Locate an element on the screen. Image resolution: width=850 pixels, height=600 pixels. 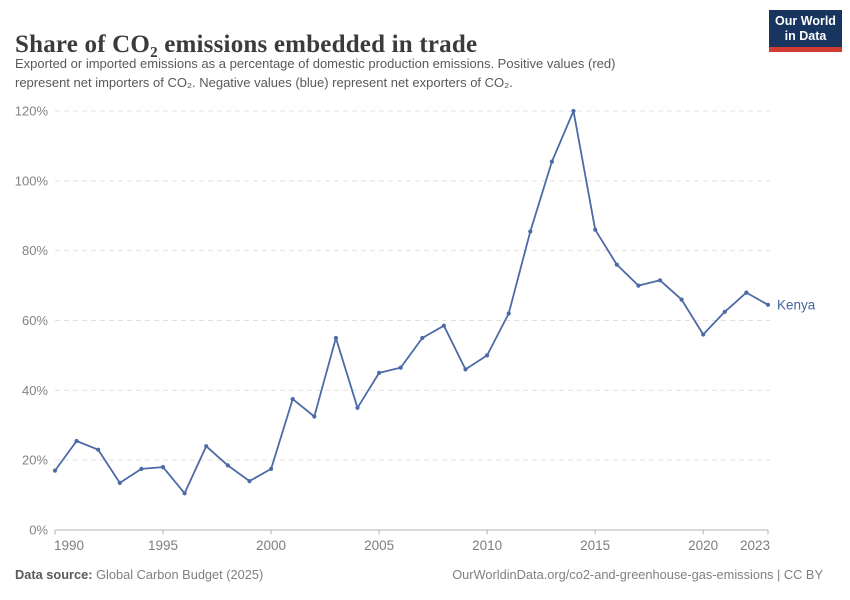
owid-logo-line1: Our World is located at coordinates (805, 21).